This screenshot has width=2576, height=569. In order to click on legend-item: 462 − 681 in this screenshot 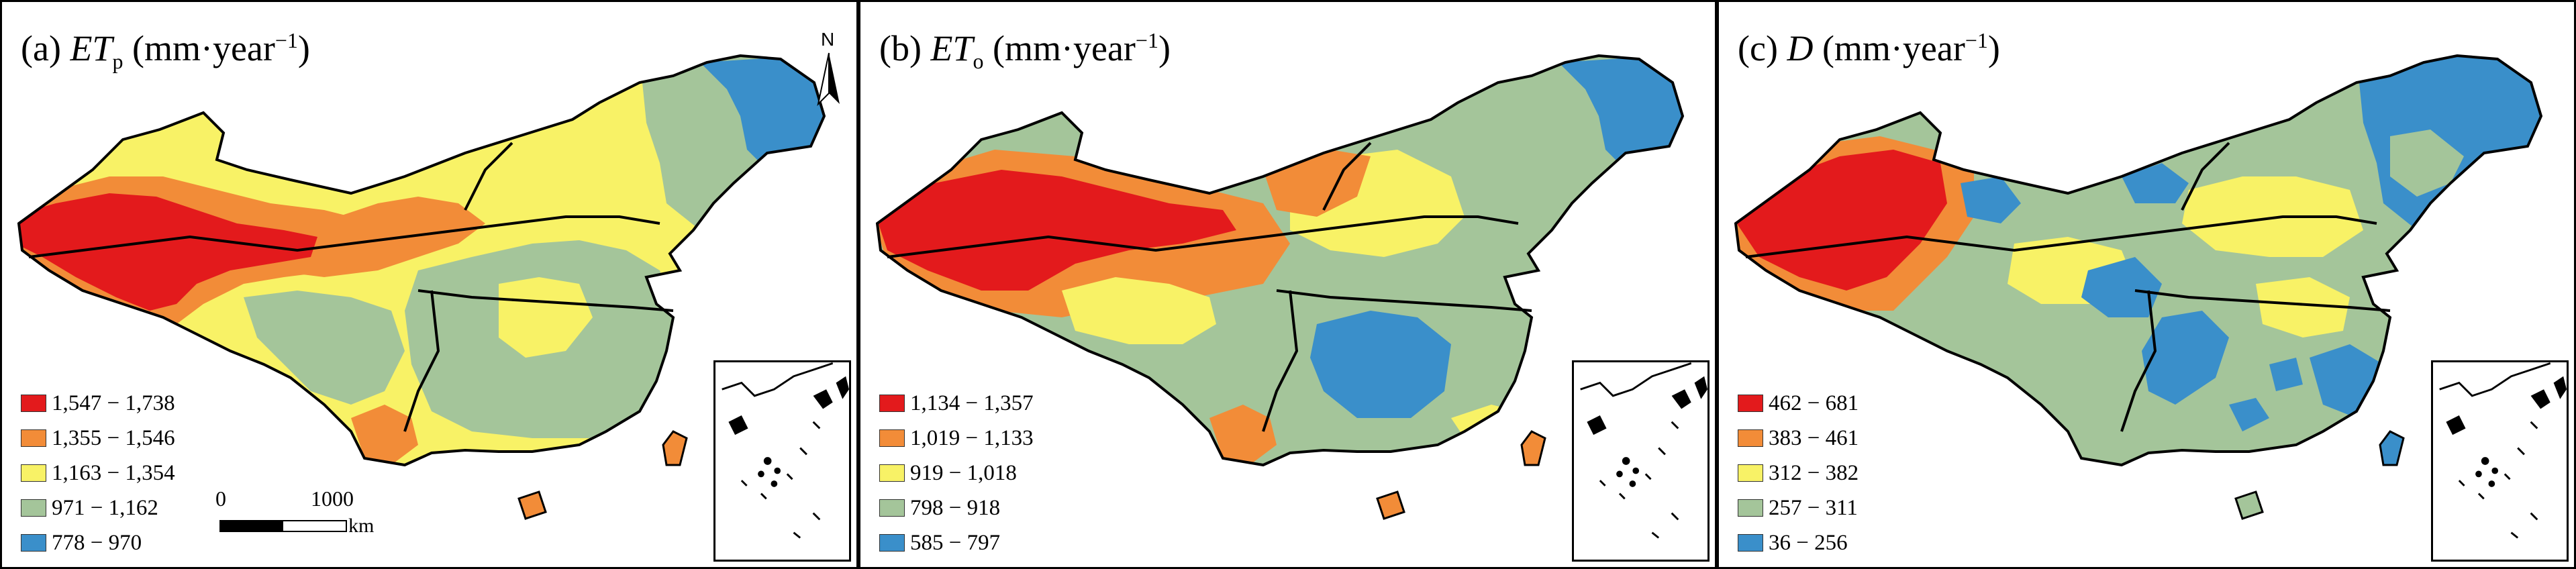, I will do `click(1798, 403)`.